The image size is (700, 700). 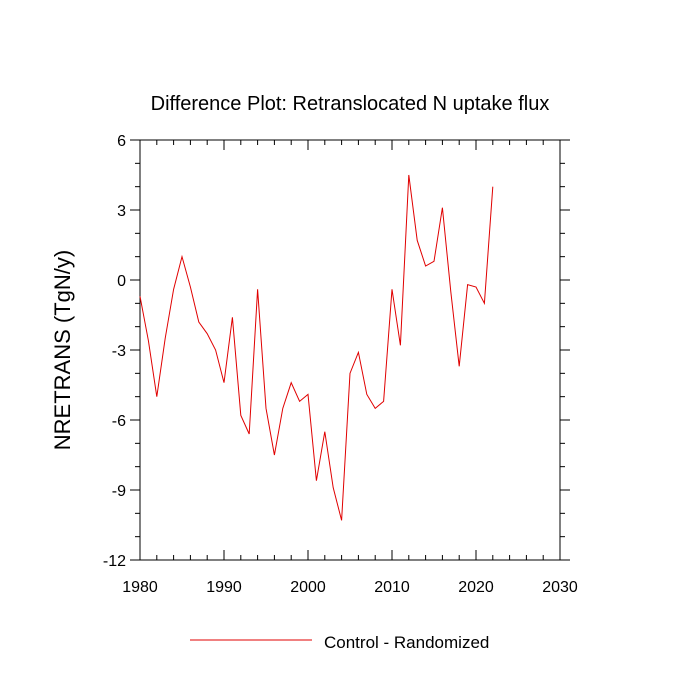 What do you see at coordinates (119, 421) in the screenshot?
I see `y-tick-label: -6` at bounding box center [119, 421].